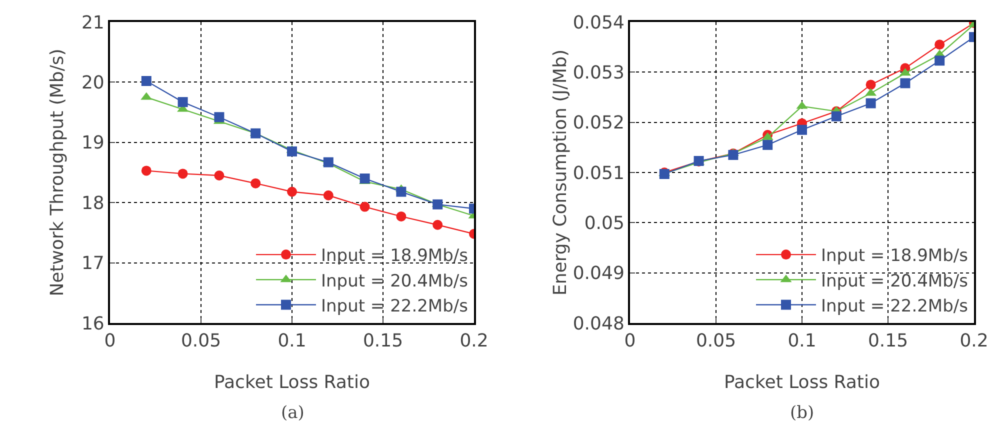  What do you see at coordinates (598, 173) in the screenshot?
I see `y-tick-label: 0.051` at bounding box center [598, 173].